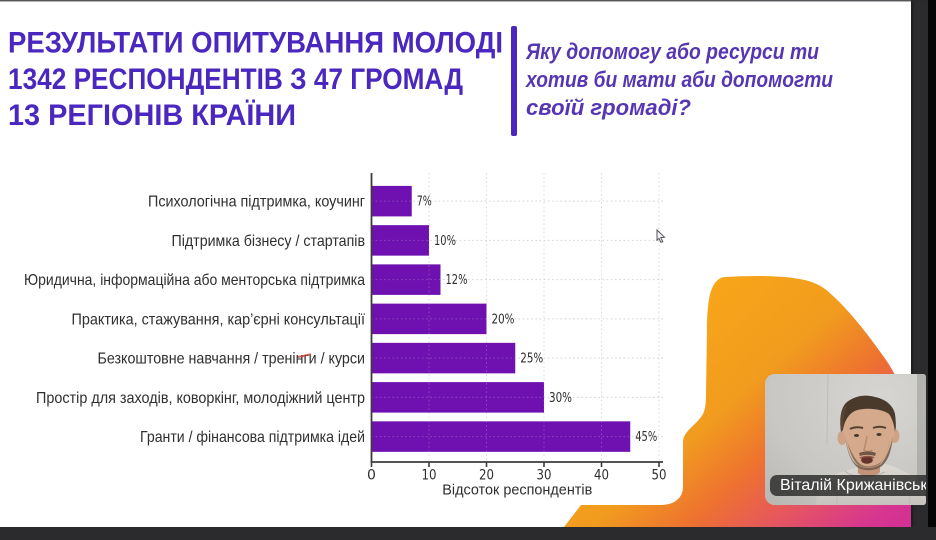  Describe the element at coordinates (544, 476) in the screenshot. I see `x-tick-label: 30` at that location.